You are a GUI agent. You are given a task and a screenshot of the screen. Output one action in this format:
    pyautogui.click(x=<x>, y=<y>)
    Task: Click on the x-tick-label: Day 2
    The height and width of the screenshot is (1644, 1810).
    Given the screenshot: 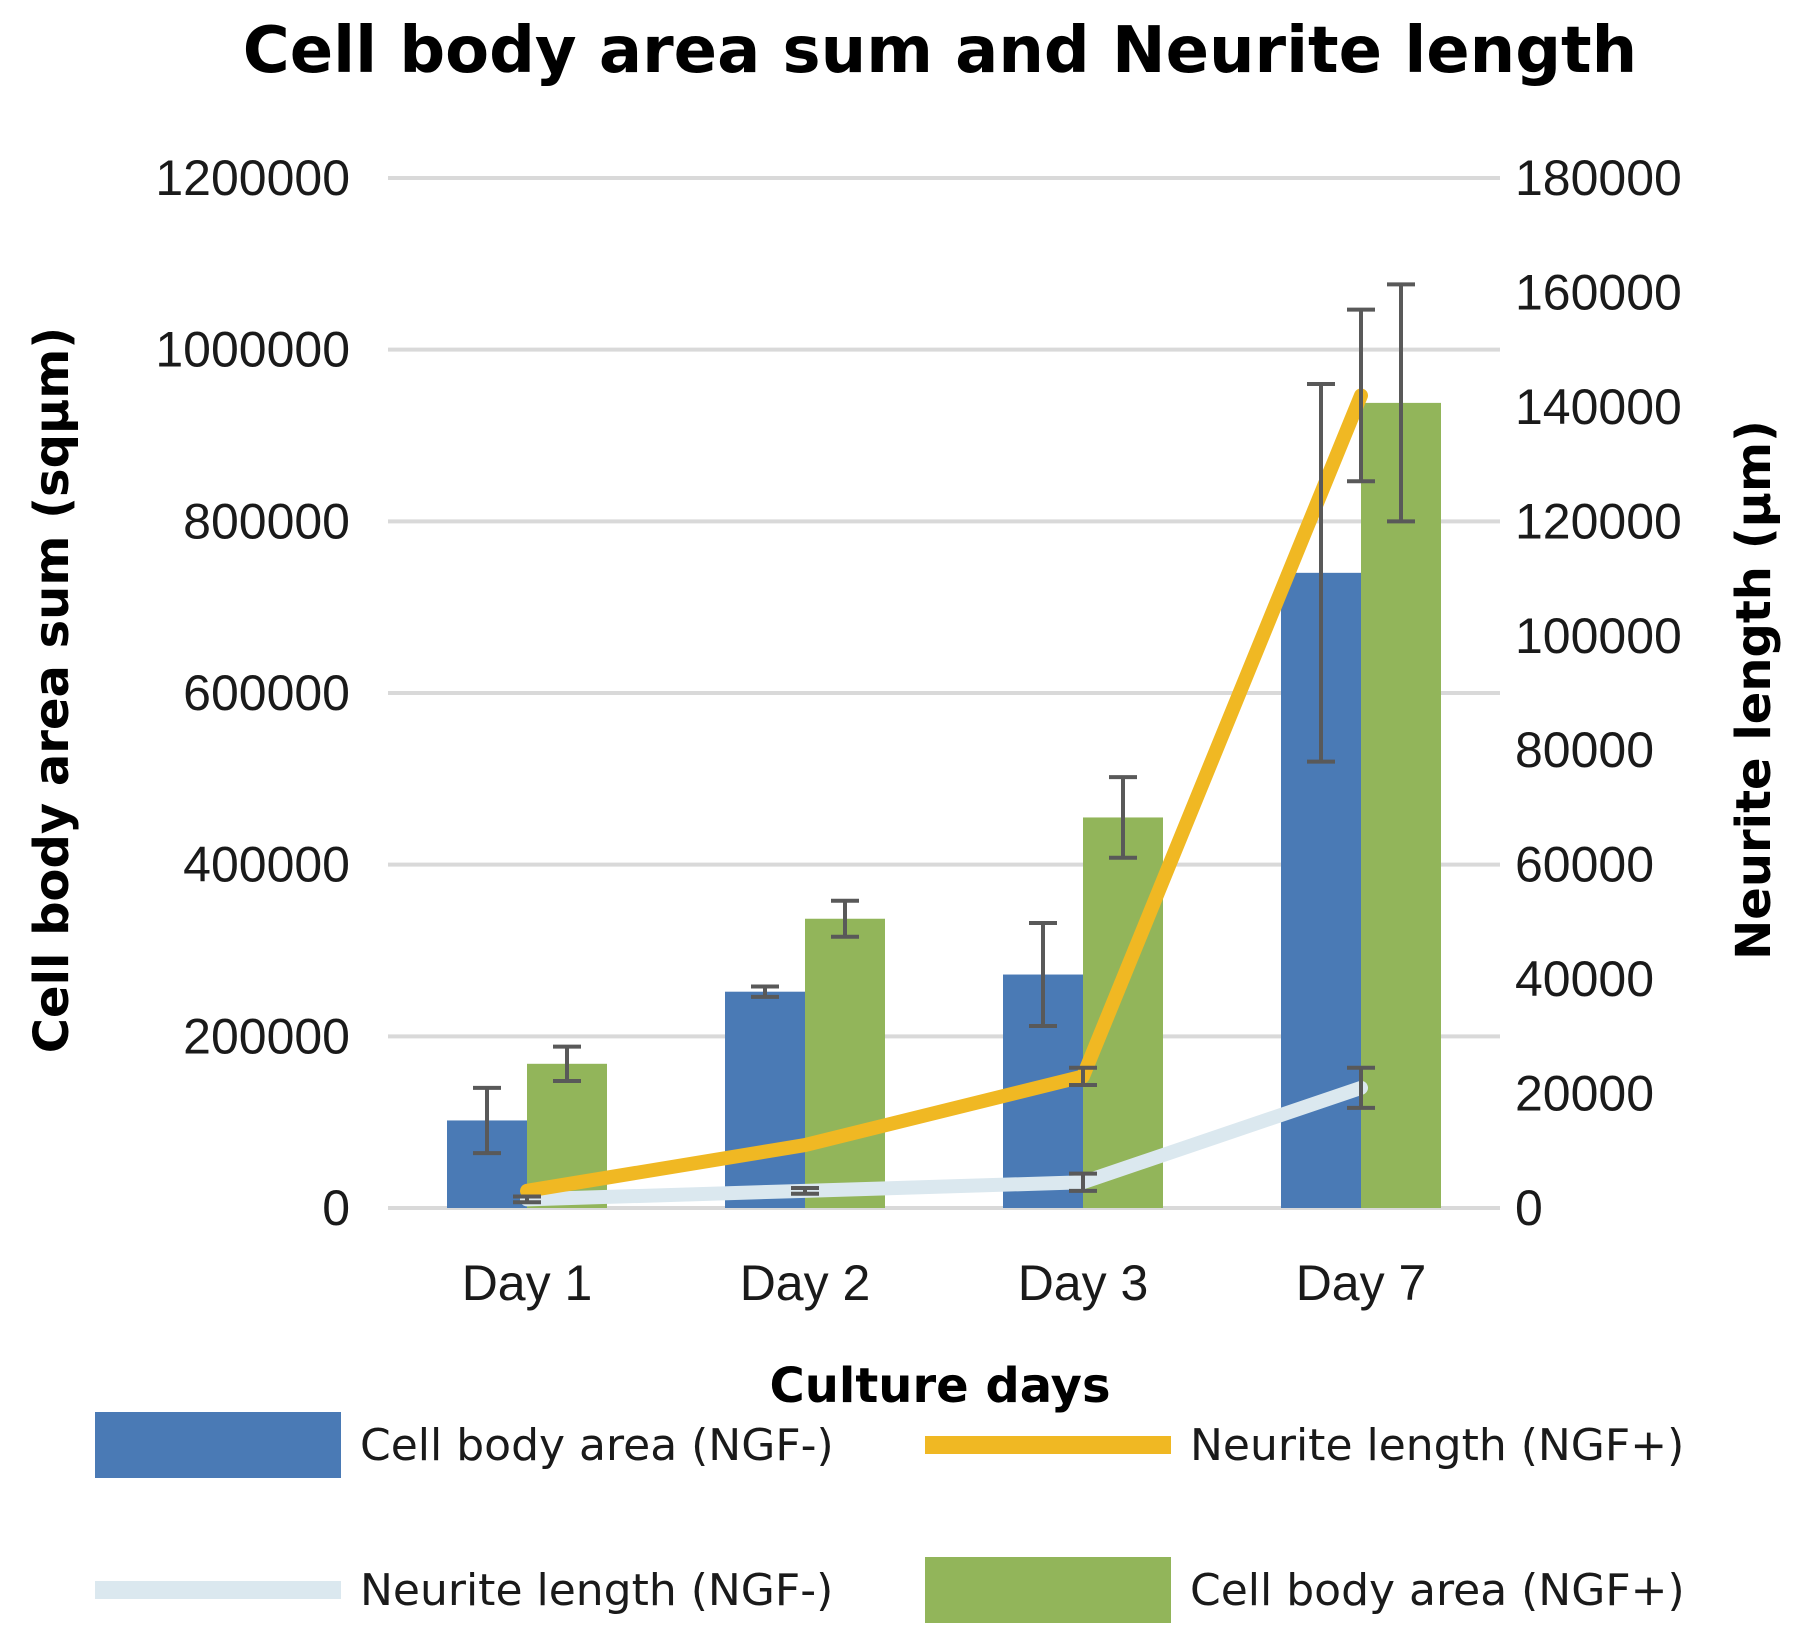 What is the action you would take?
    pyautogui.click(x=805, y=1283)
    